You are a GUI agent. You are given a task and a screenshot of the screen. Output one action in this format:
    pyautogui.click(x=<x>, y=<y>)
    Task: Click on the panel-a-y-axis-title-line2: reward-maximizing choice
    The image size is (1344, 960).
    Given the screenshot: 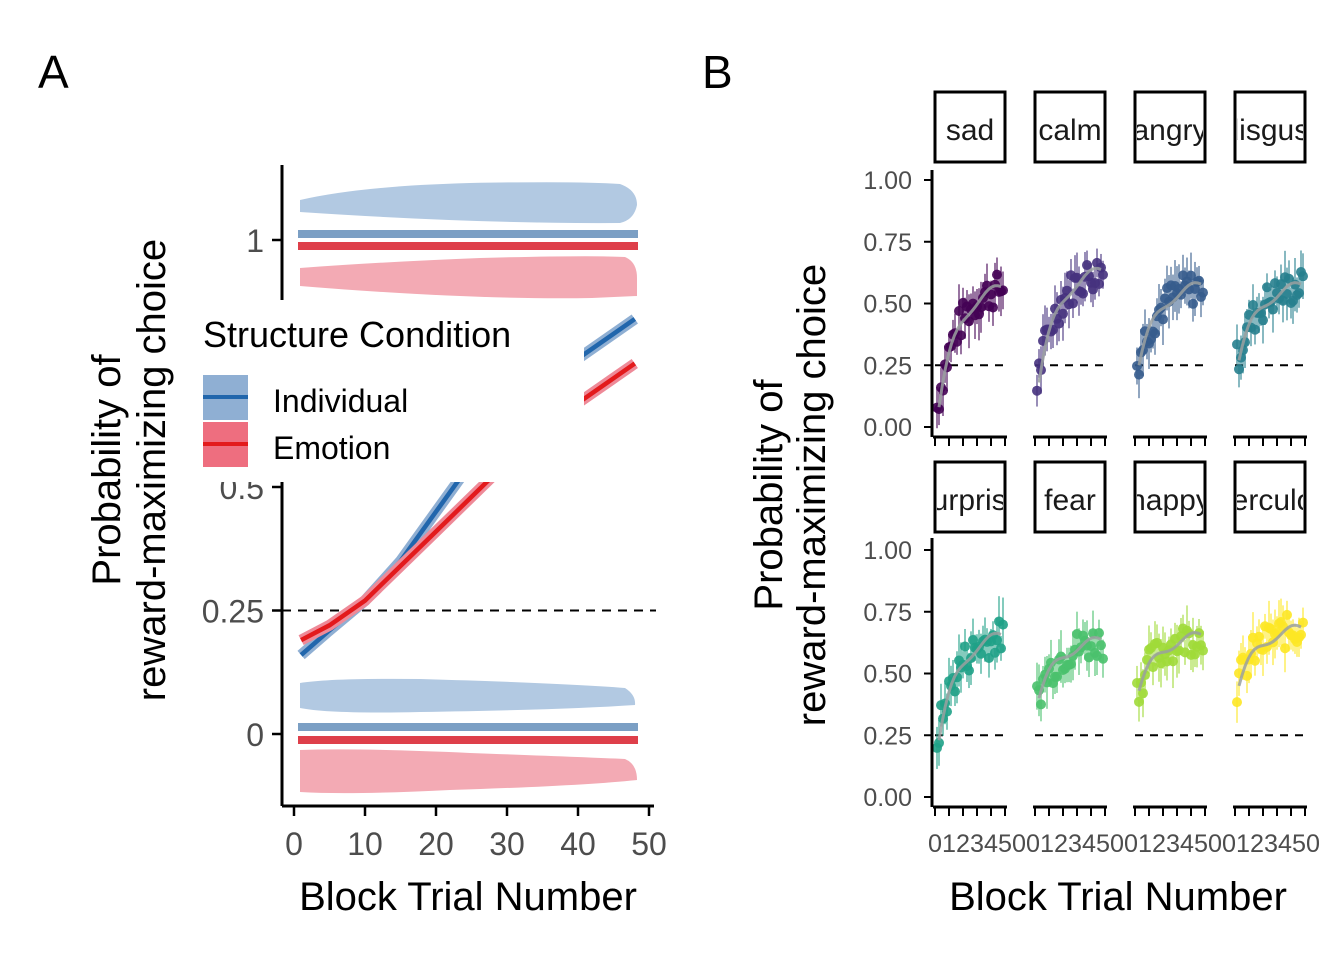 What is the action you would take?
    pyautogui.click(x=152, y=470)
    